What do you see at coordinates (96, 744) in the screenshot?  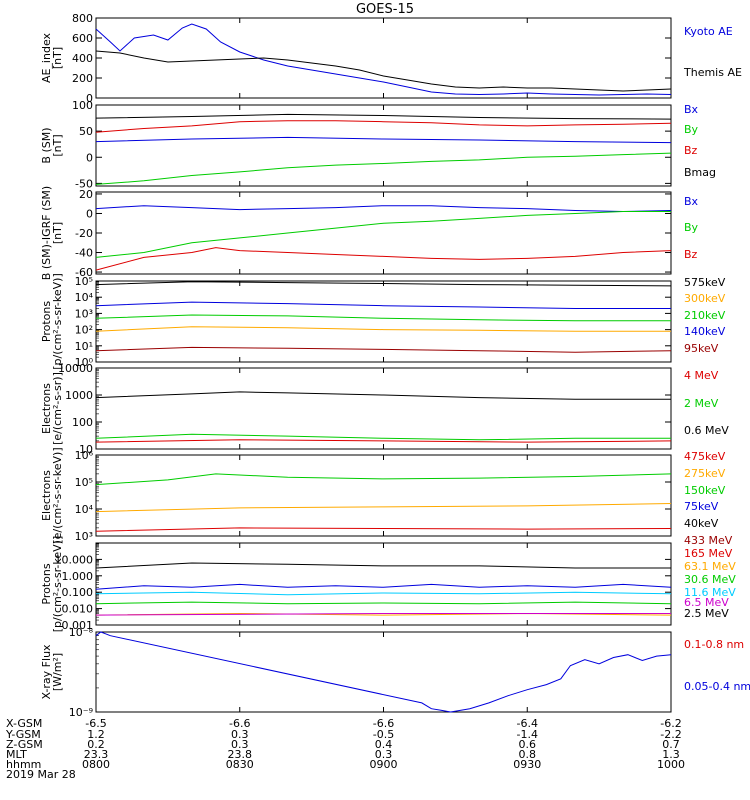 I see `x-tick-label: 0.2` at bounding box center [96, 744].